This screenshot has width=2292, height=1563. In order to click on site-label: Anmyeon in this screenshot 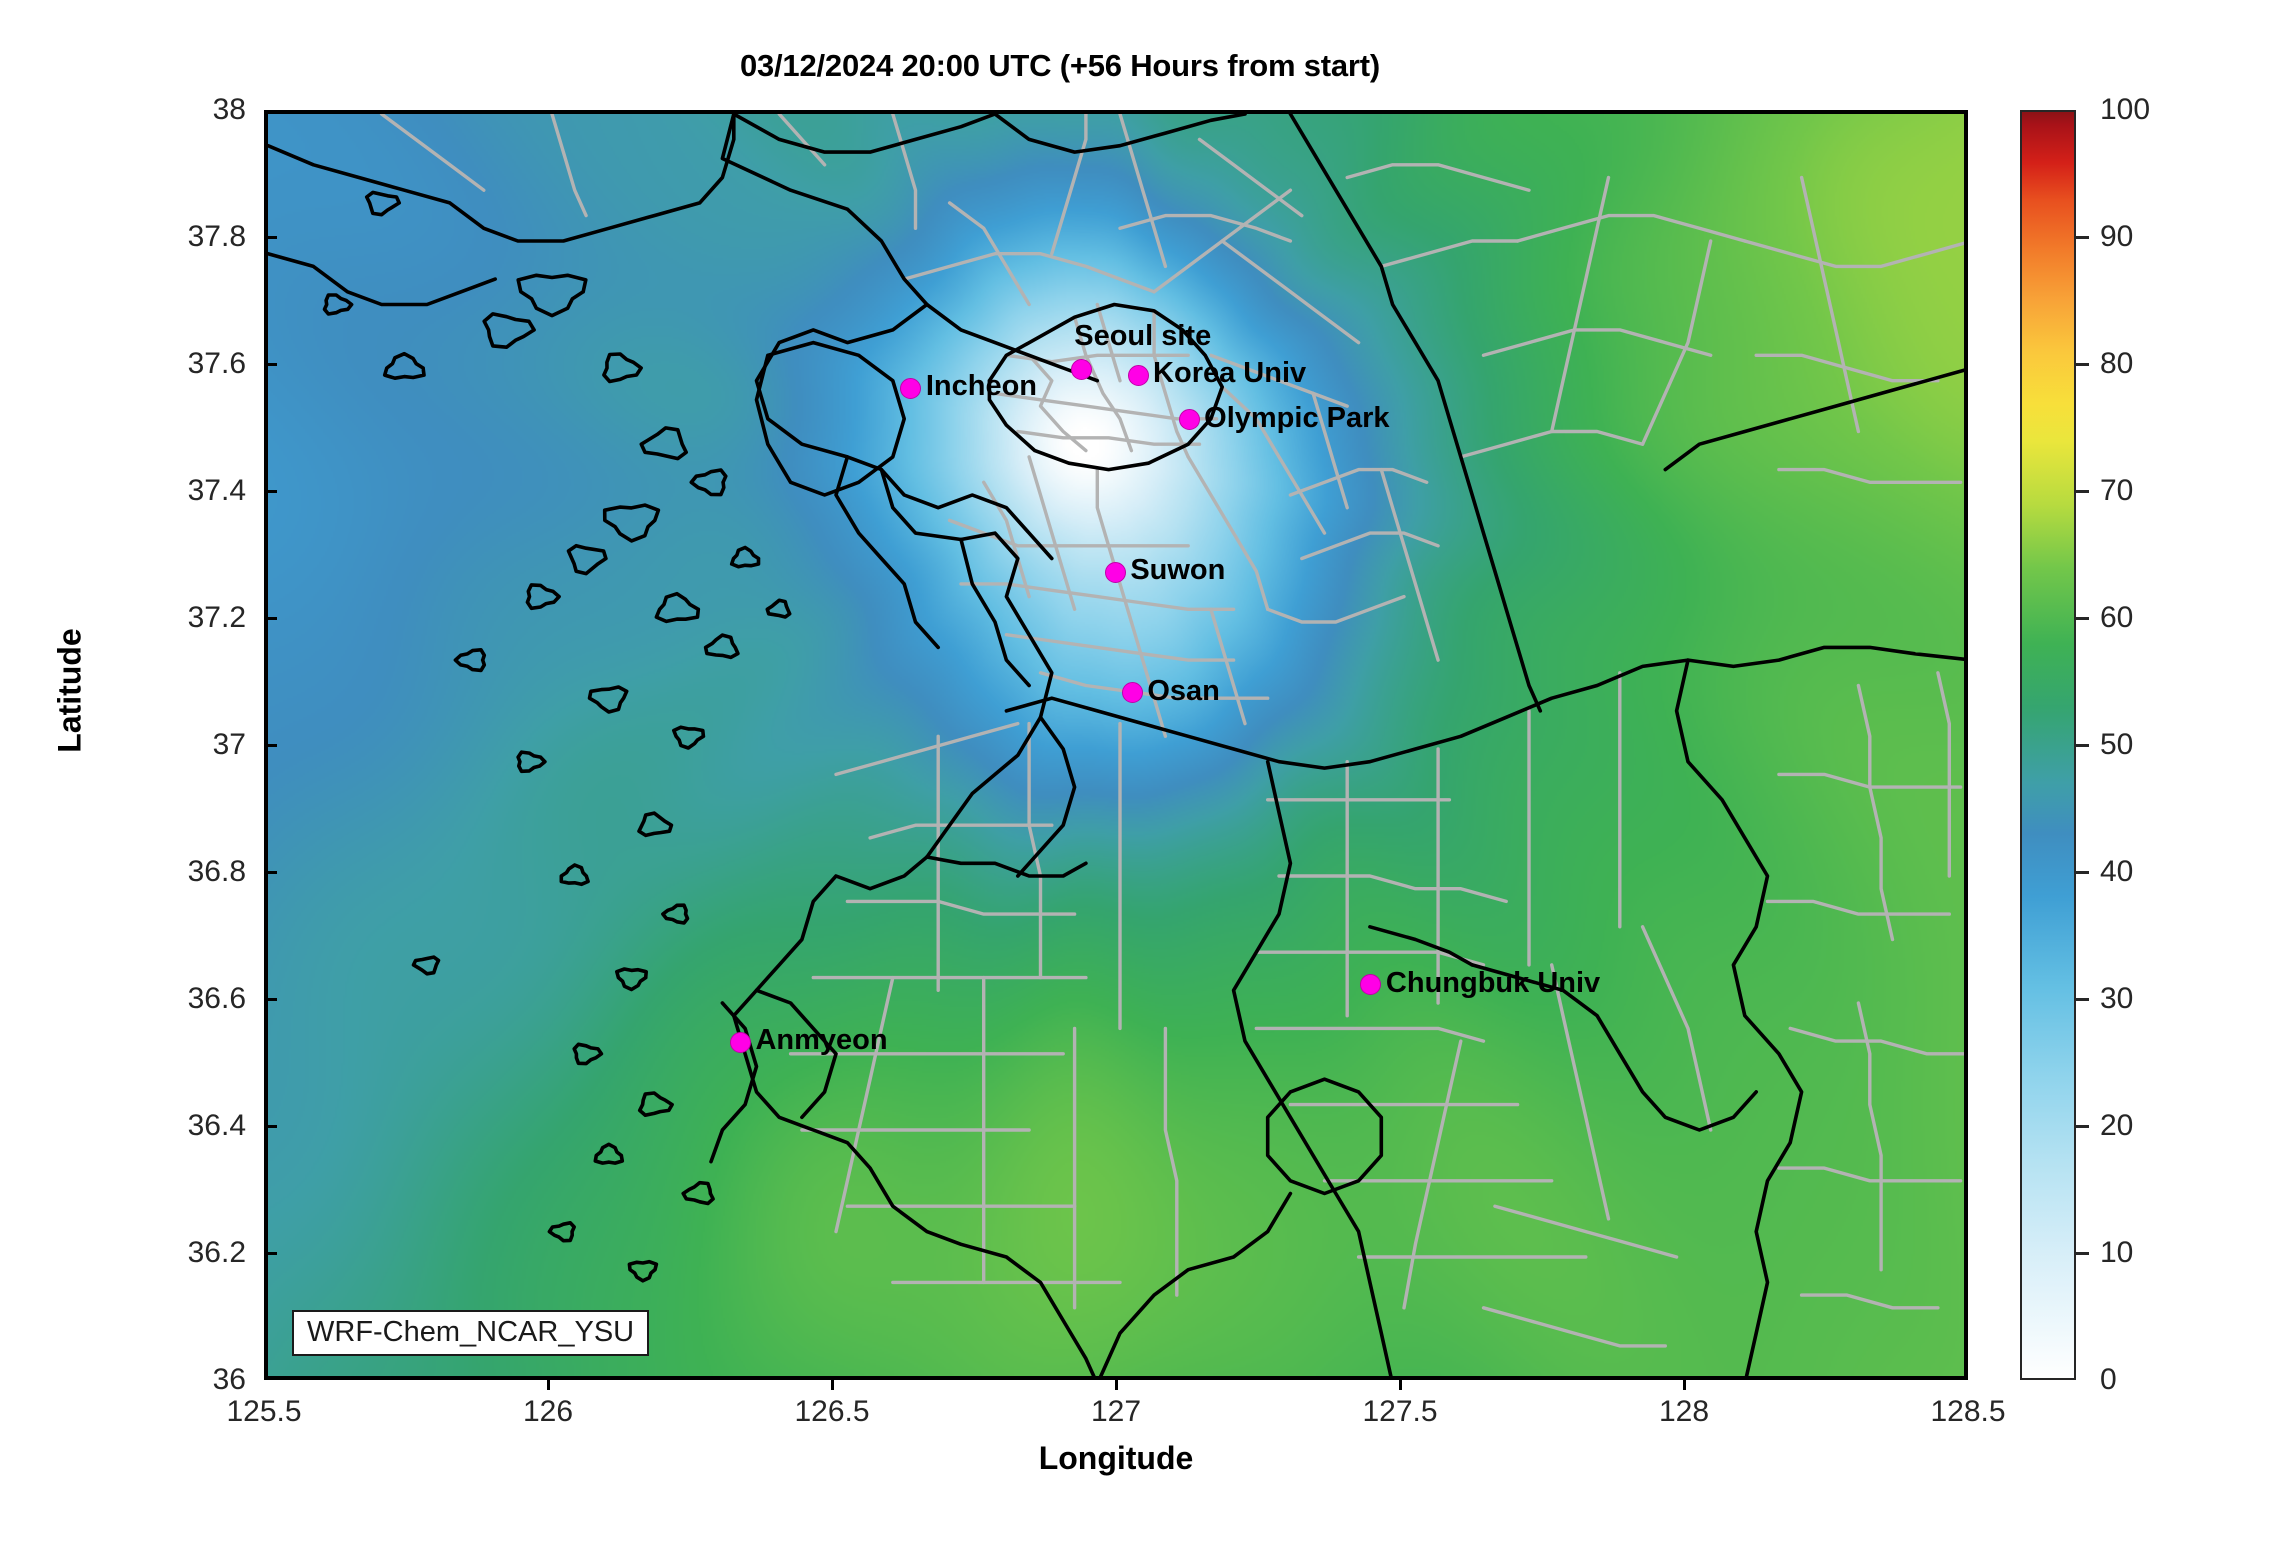, I will do `click(821, 1040)`.